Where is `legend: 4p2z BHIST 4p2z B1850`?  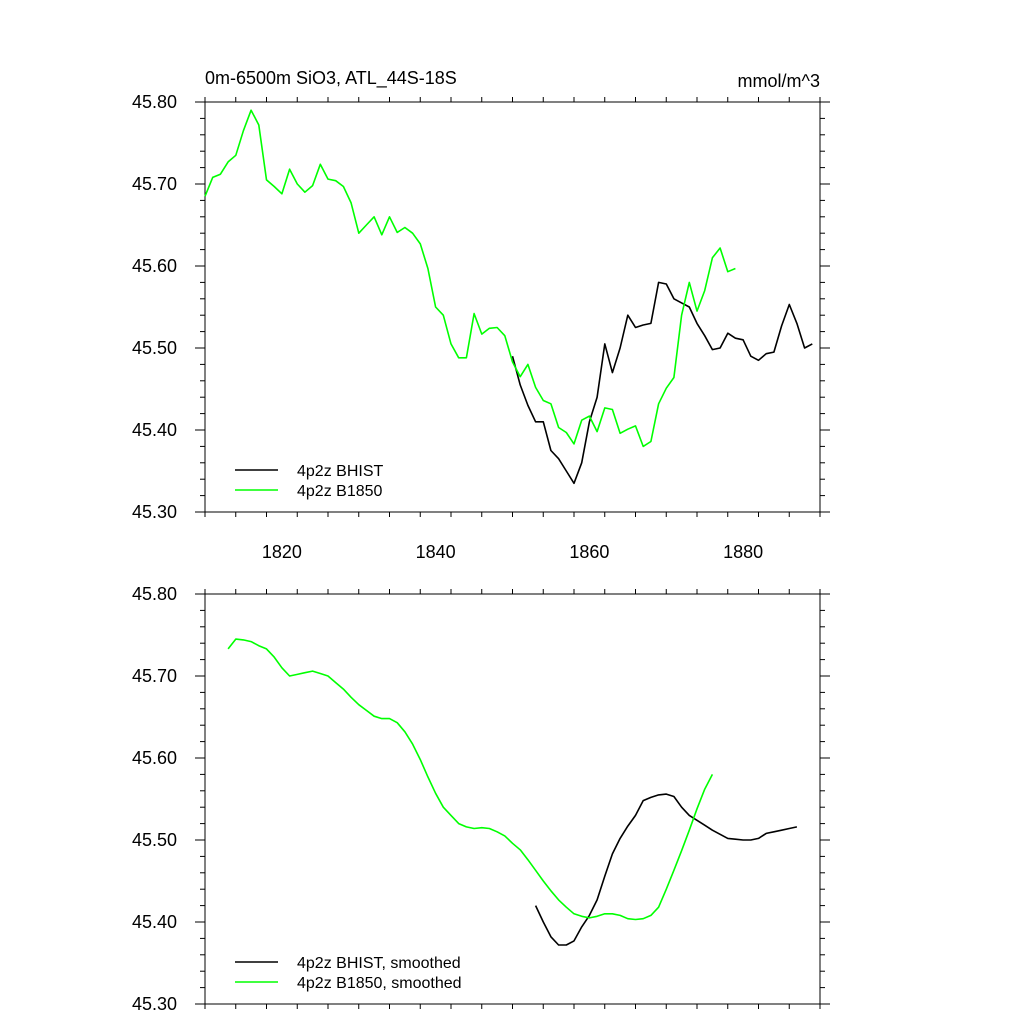
legend: 4p2z BHIST 4p2z B1850 is located at coordinates (309, 481).